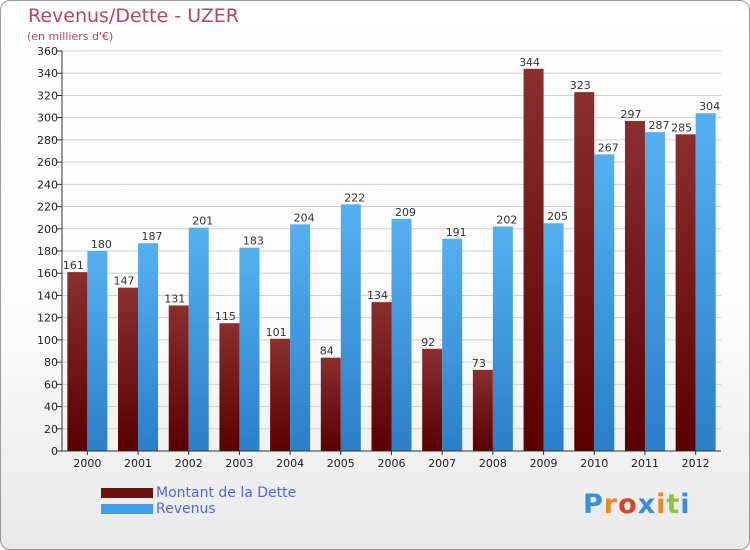 The image size is (750, 550). What do you see at coordinates (645, 463) in the screenshot?
I see `x-tick-label: 2011` at bounding box center [645, 463].